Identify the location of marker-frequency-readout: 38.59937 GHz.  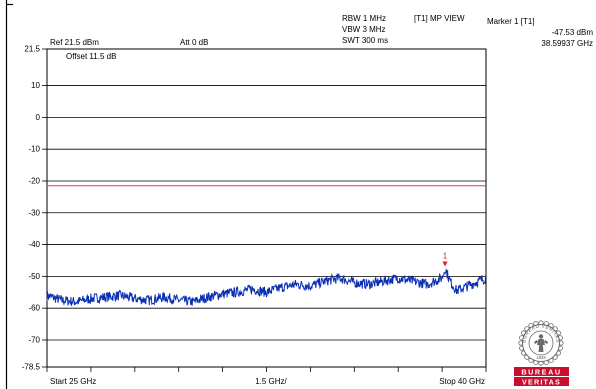
(567, 43).